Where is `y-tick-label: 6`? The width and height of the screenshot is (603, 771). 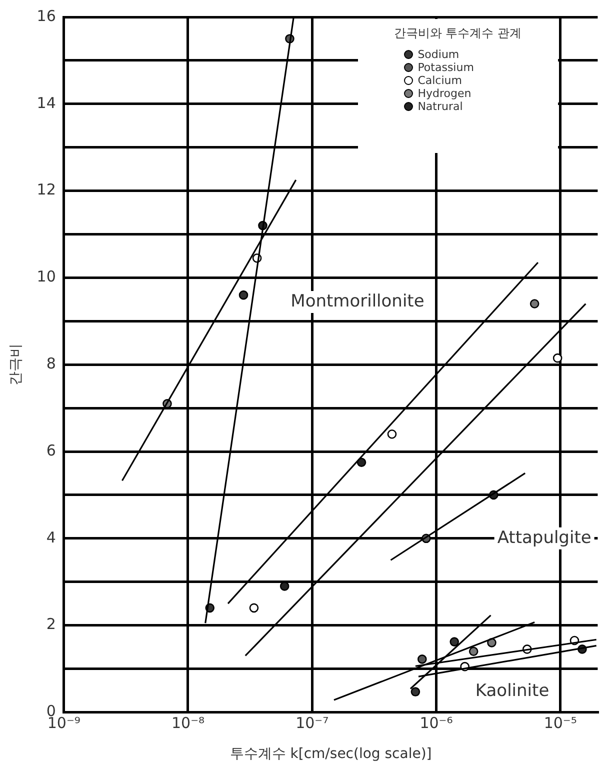 y-tick-label: 6 is located at coordinates (51, 450).